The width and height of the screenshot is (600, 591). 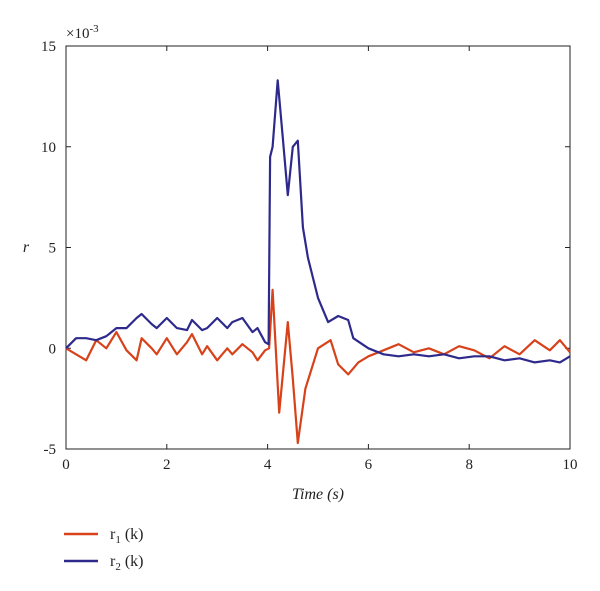 I want to click on legend-label-r1-suffix: (k), so click(x=132, y=534).